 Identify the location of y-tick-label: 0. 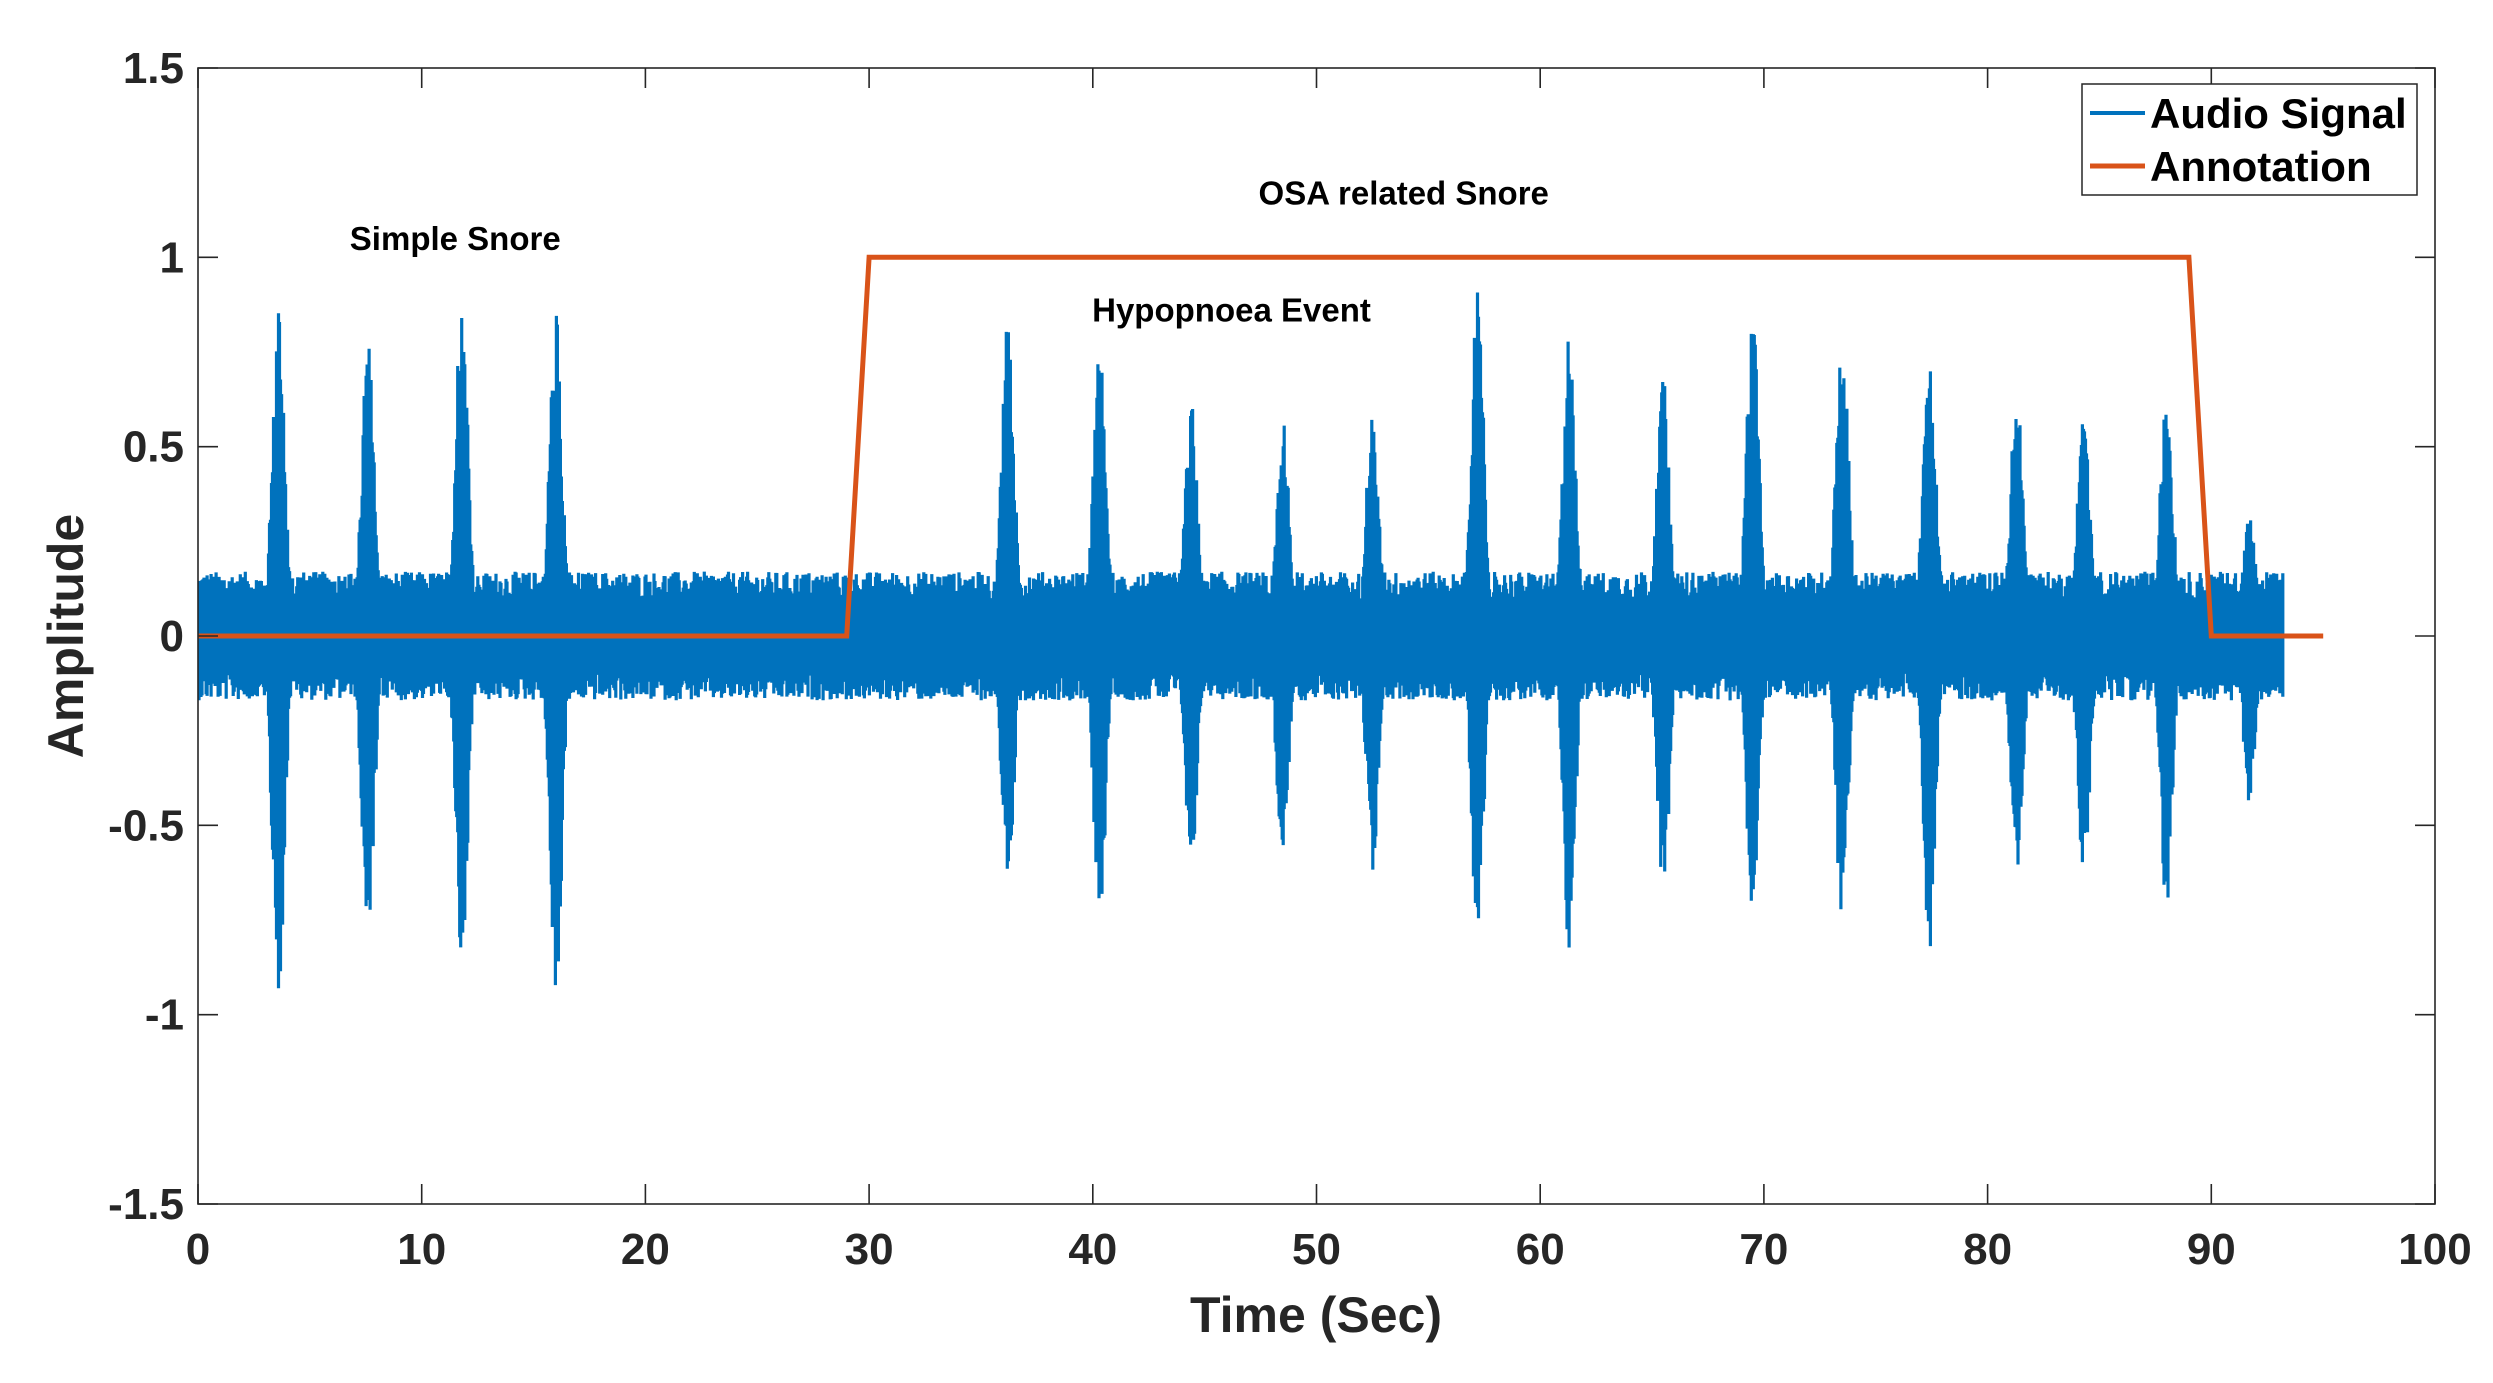
(172, 636).